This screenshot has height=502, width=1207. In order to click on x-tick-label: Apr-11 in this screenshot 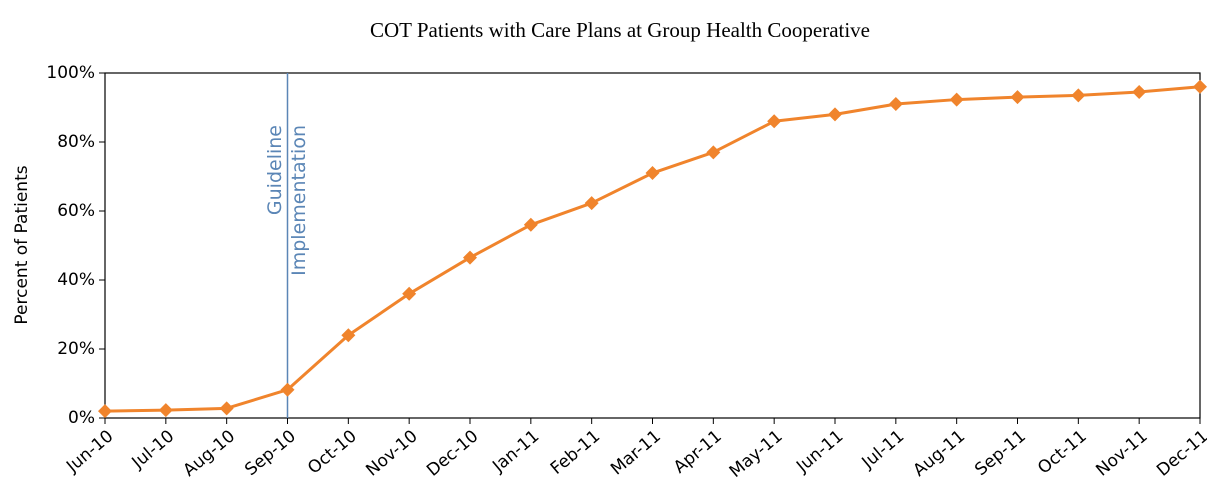, I will do `click(698, 451)`.